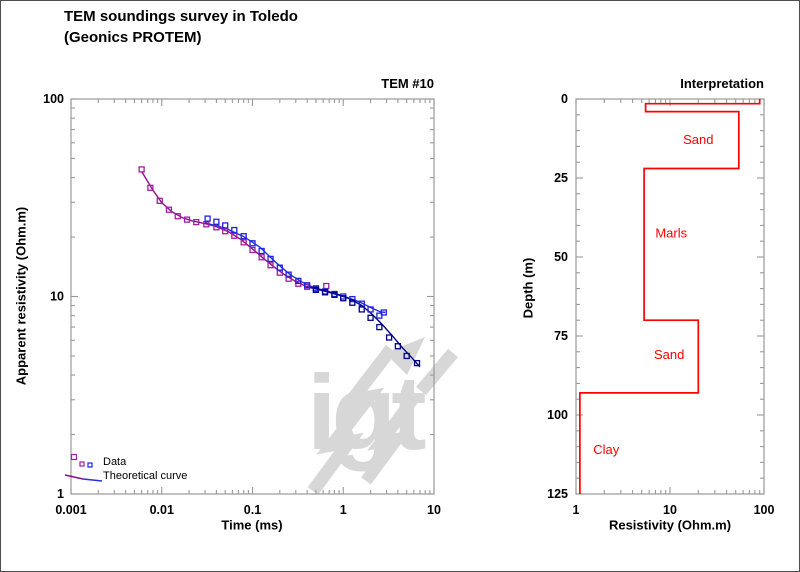 The width and height of the screenshot is (800, 572). I want to click on right-y-axis-label: Depth (m), so click(528, 288).